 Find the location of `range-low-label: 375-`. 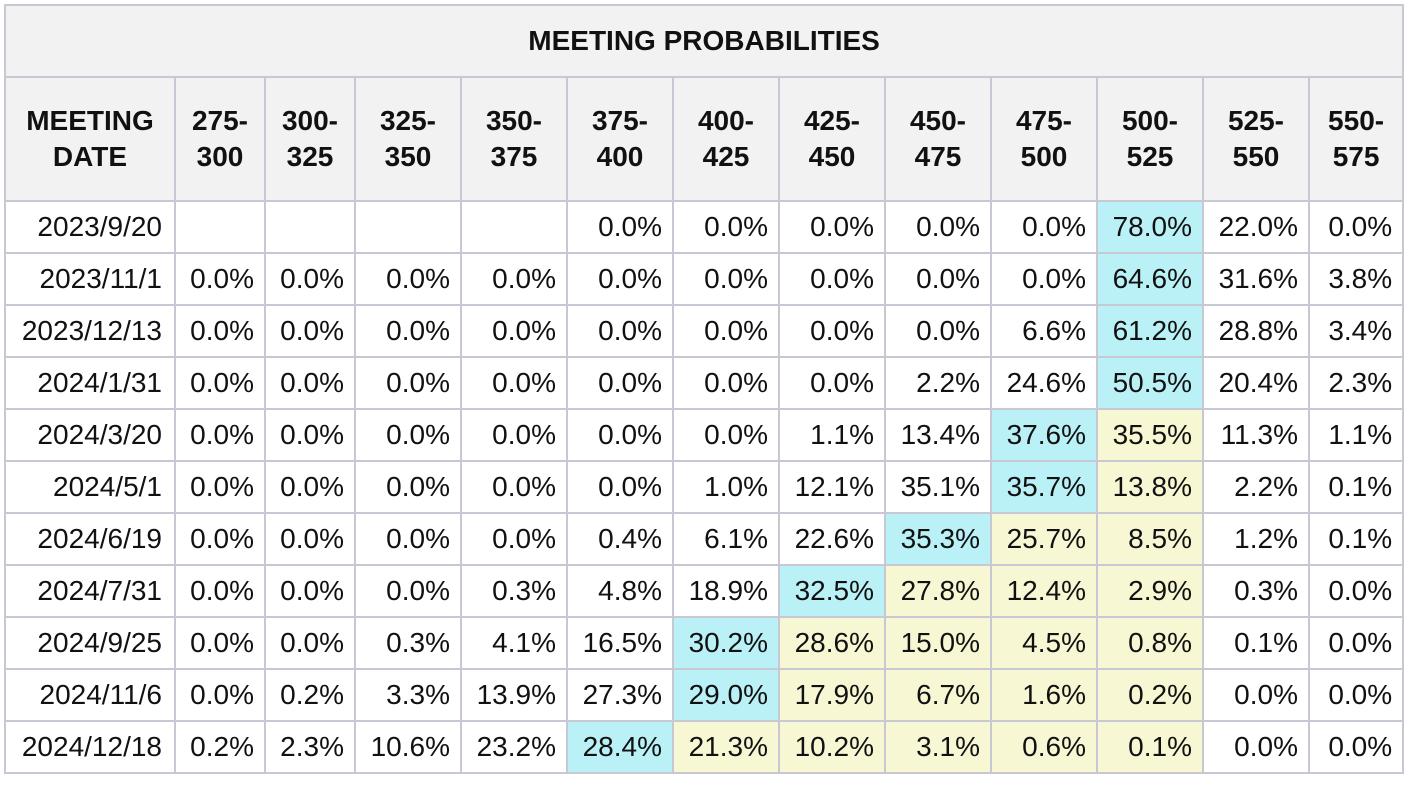

range-low-label: 375- is located at coordinates (620, 120).